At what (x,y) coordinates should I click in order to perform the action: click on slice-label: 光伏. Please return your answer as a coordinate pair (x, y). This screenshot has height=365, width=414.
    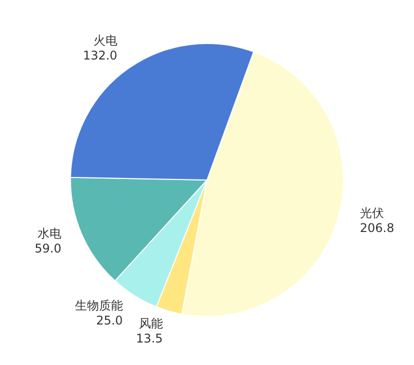
    Looking at the image, I should click on (372, 213).